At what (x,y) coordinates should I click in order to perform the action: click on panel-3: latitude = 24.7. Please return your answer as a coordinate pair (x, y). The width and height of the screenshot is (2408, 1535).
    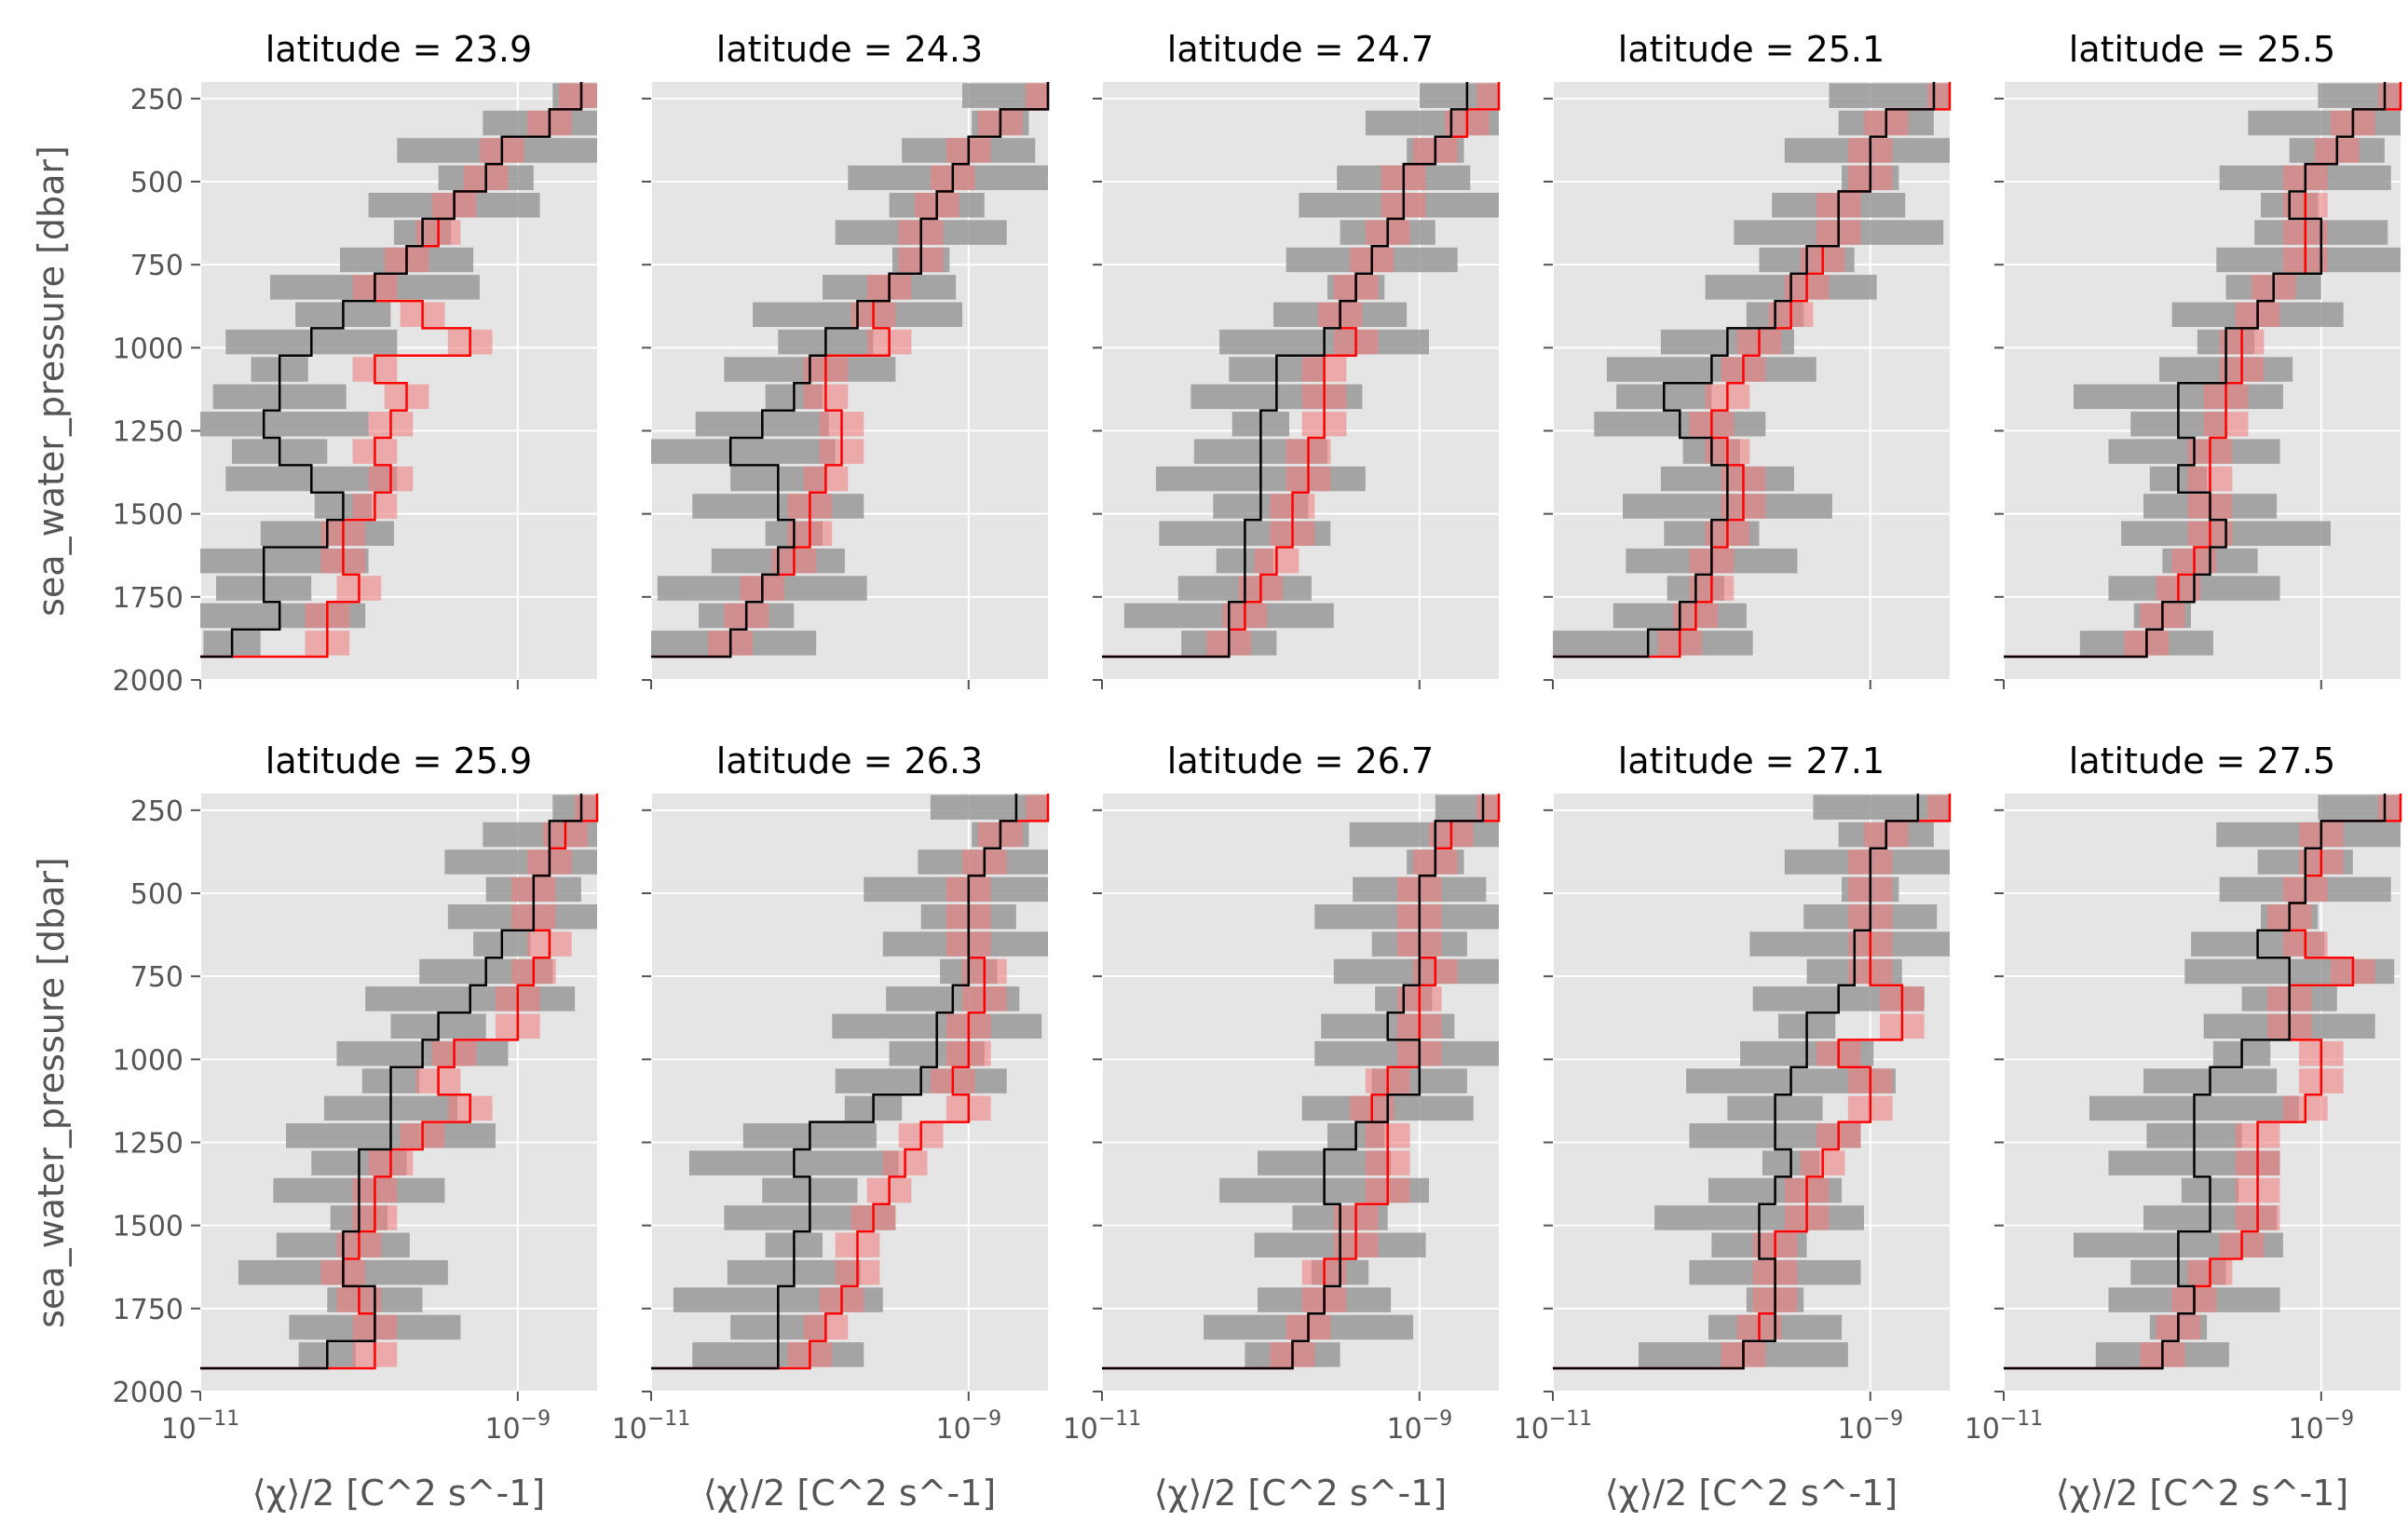
    Looking at the image, I should click on (1297, 359).